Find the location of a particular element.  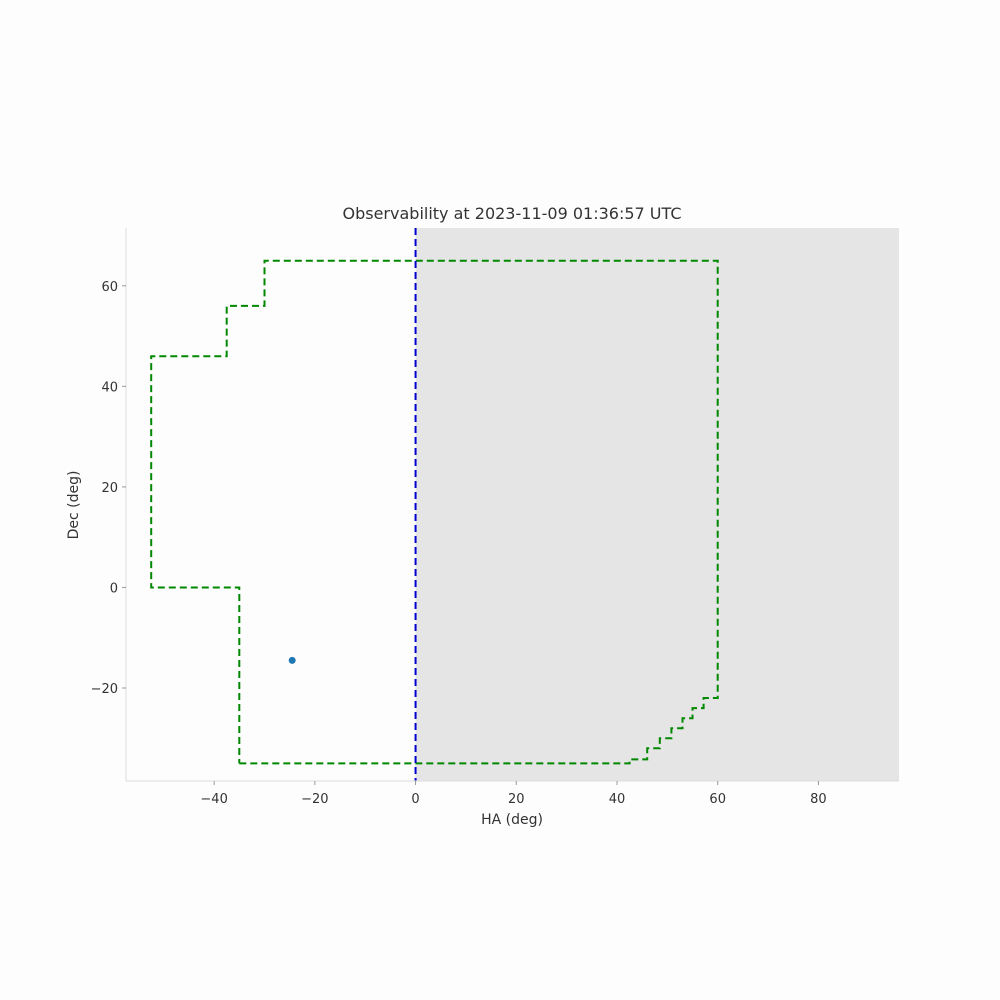

y-axis-label: Dec (deg) is located at coordinates (74, 505).